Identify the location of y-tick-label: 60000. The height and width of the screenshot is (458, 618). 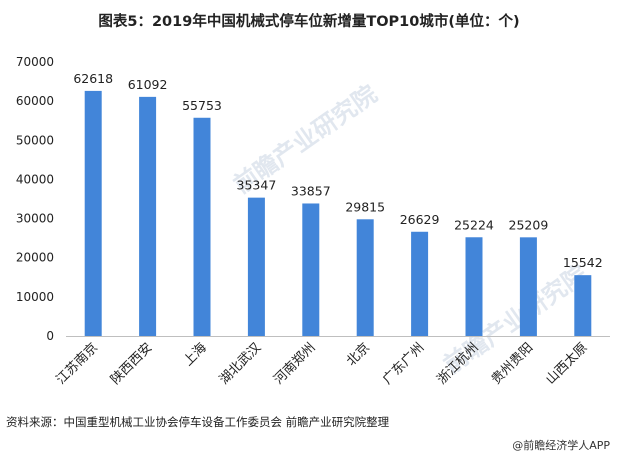
(35, 101).